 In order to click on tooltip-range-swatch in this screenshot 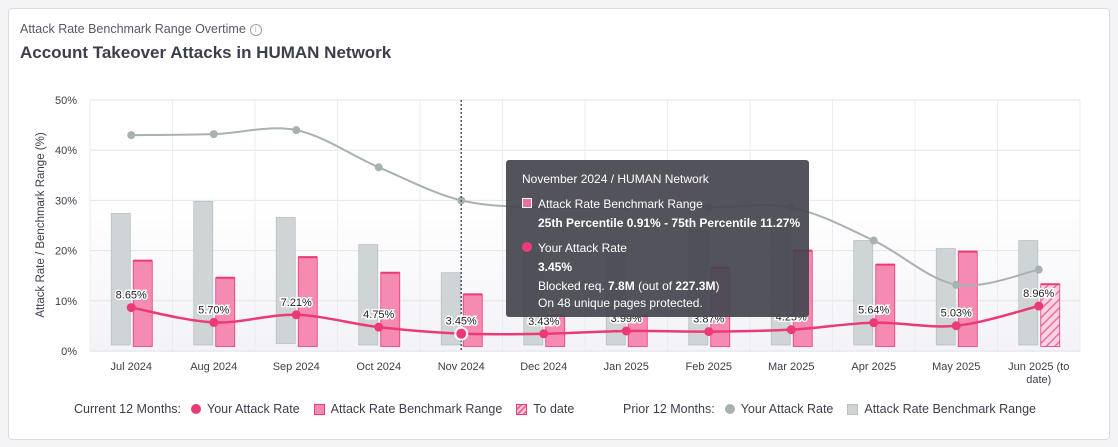, I will do `click(527, 203)`.